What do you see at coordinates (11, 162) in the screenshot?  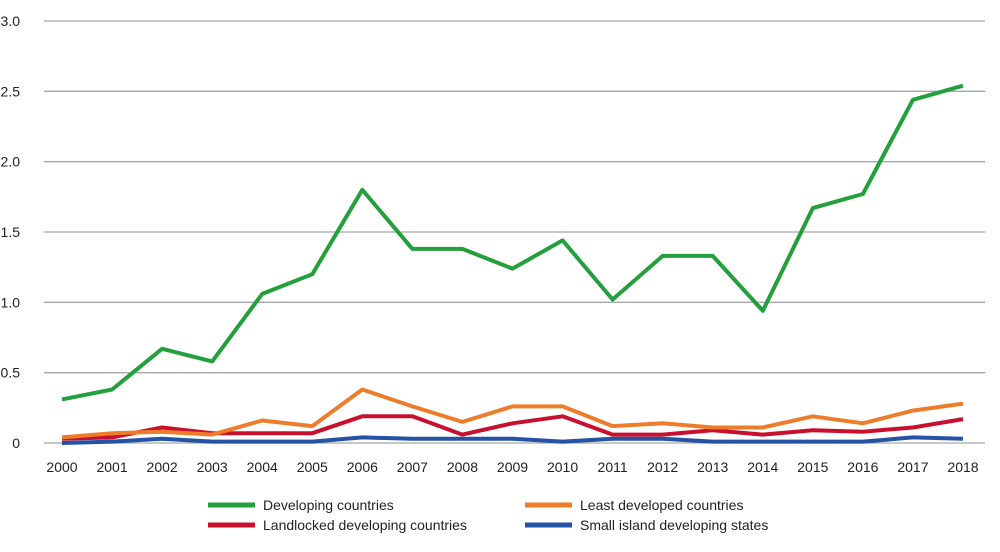 I see `y-tick-label: 2.0` at bounding box center [11, 162].